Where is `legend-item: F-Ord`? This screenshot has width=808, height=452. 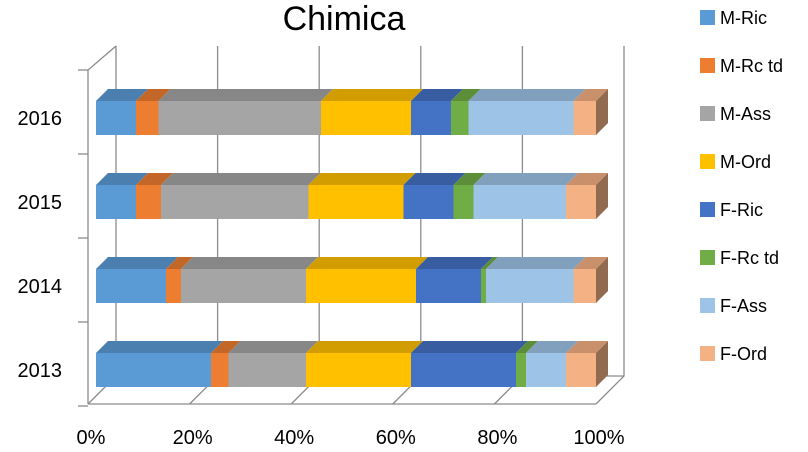
legend-item: F-Ord is located at coordinates (733, 354).